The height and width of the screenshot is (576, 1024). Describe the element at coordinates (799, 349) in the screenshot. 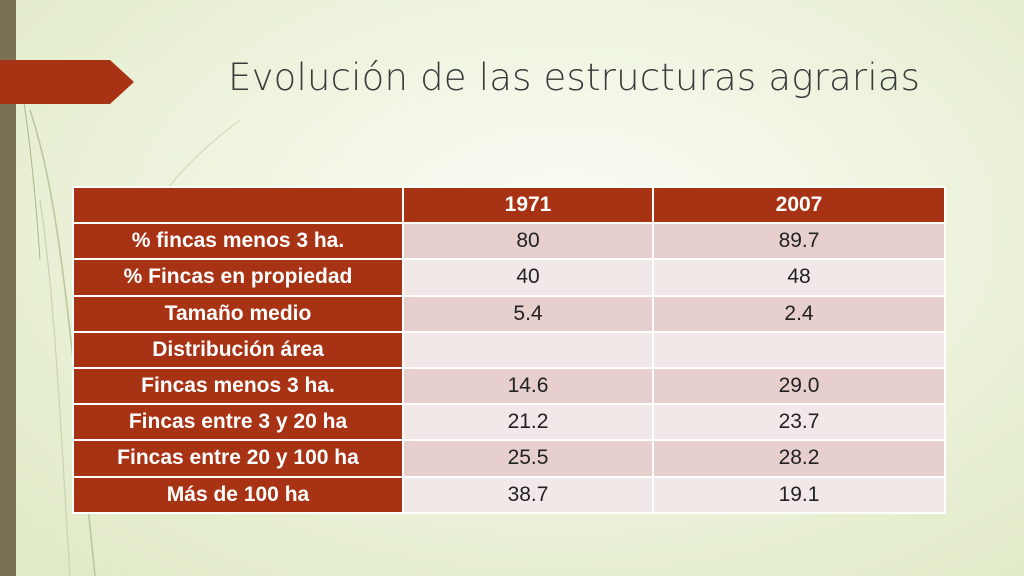

I see `cell-2007` at that location.